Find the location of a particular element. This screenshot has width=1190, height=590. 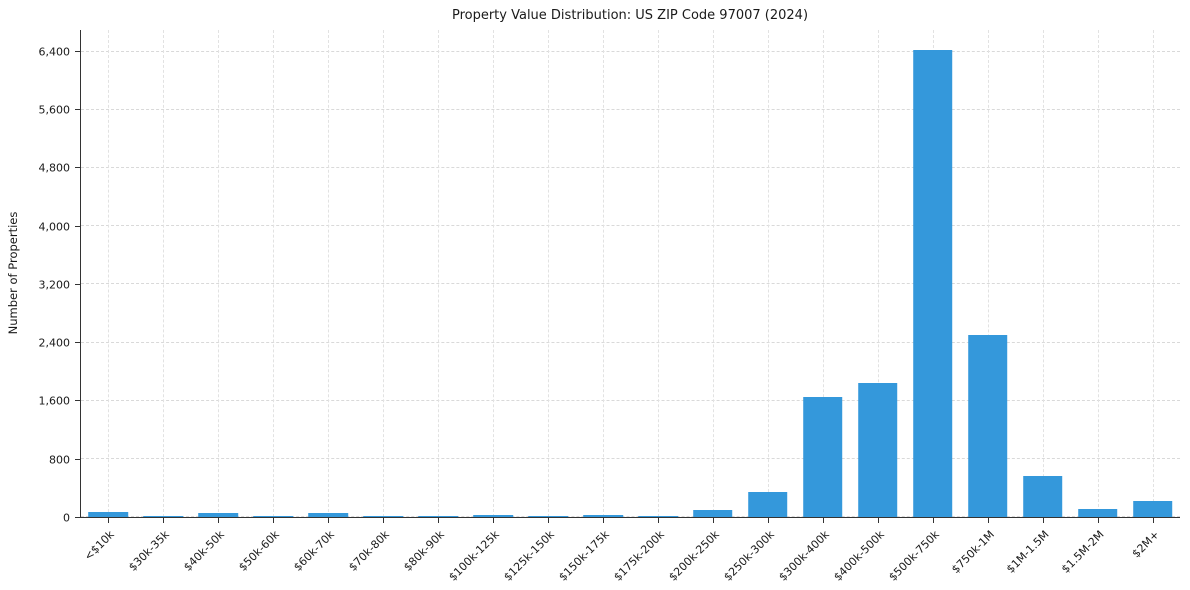

x-tick-label: $100k-125k is located at coordinates (474, 556).